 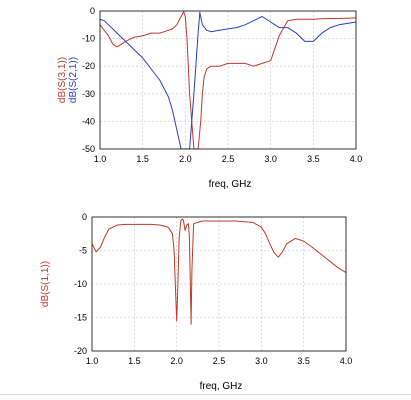 What do you see at coordinates (73, 80) in the screenshot?
I see `y-axis-label-1: dB(S(2,1))` at bounding box center [73, 80].